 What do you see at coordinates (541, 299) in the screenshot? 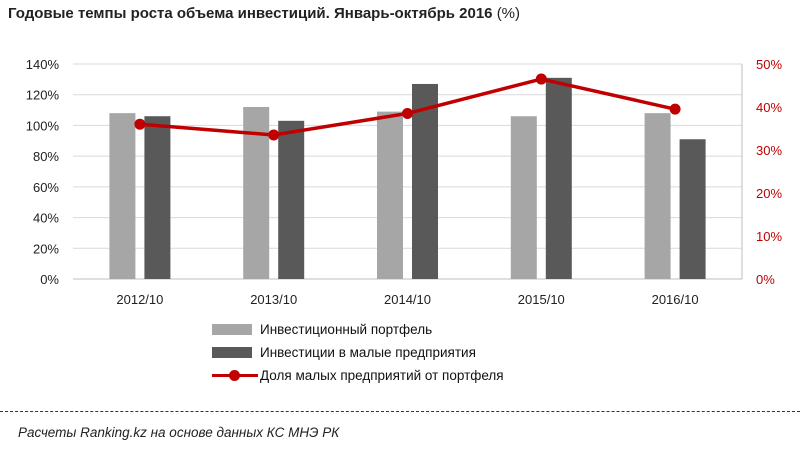
I see `x-tick-label: 2015/10` at bounding box center [541, 299].